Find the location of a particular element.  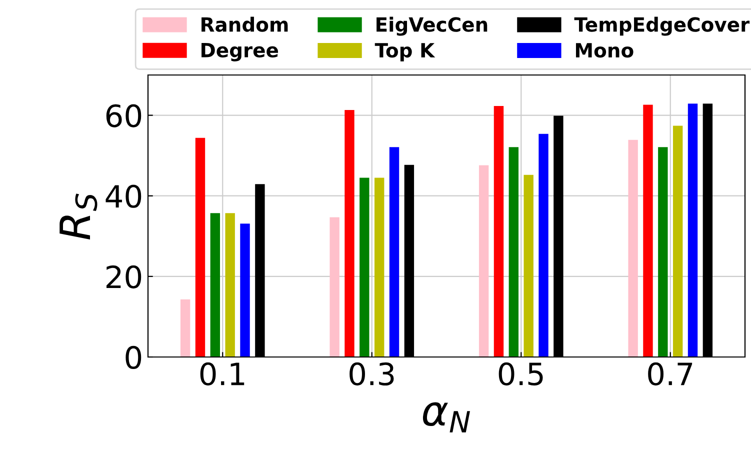

legend-label: Top K is located at coordinates (405, 52).